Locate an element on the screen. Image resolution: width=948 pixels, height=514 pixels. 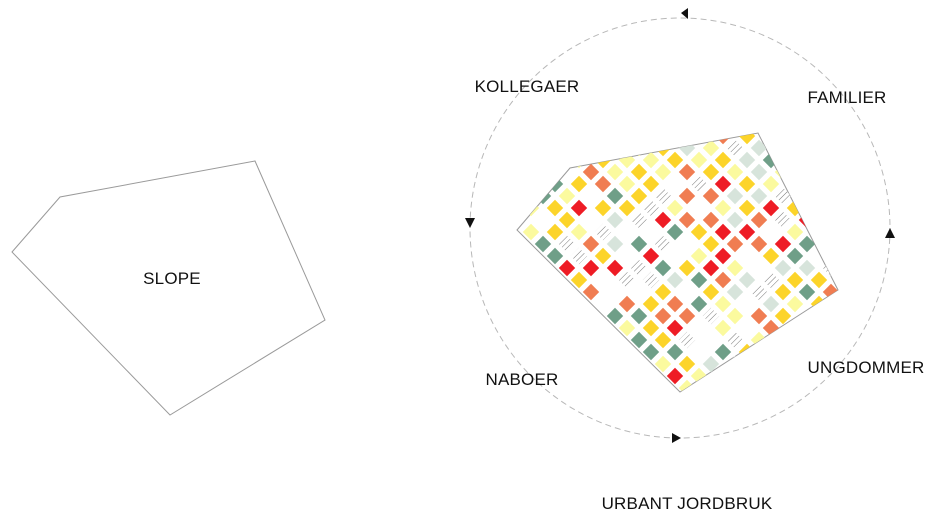
arrow-top-icon is located at coordinates (684, 13).